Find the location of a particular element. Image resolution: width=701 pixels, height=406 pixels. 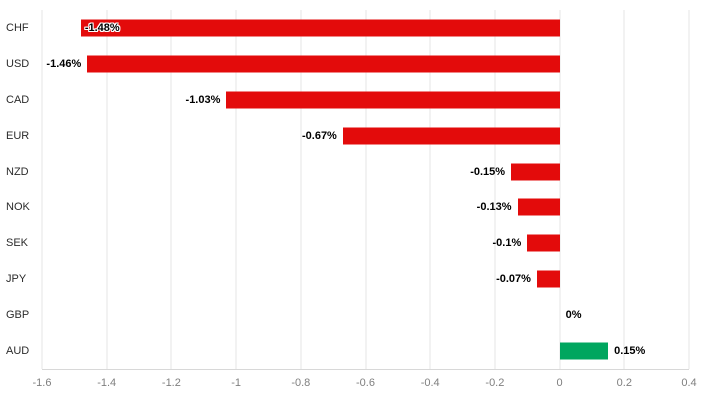

bar-row: NZD -0.15% is located at coordinates (347, 172).